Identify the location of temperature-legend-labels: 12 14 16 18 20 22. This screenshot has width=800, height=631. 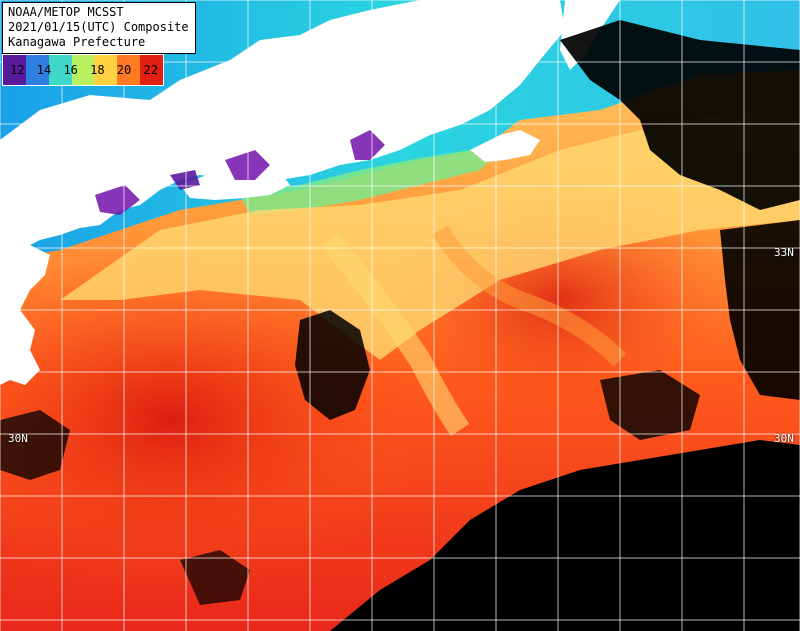
(84, 70).